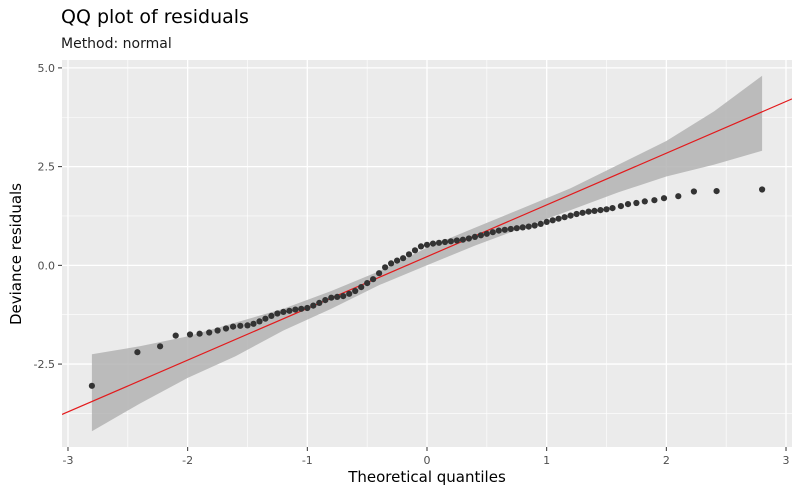  I want to click on x-tick-label: 0, so click(427, 460).